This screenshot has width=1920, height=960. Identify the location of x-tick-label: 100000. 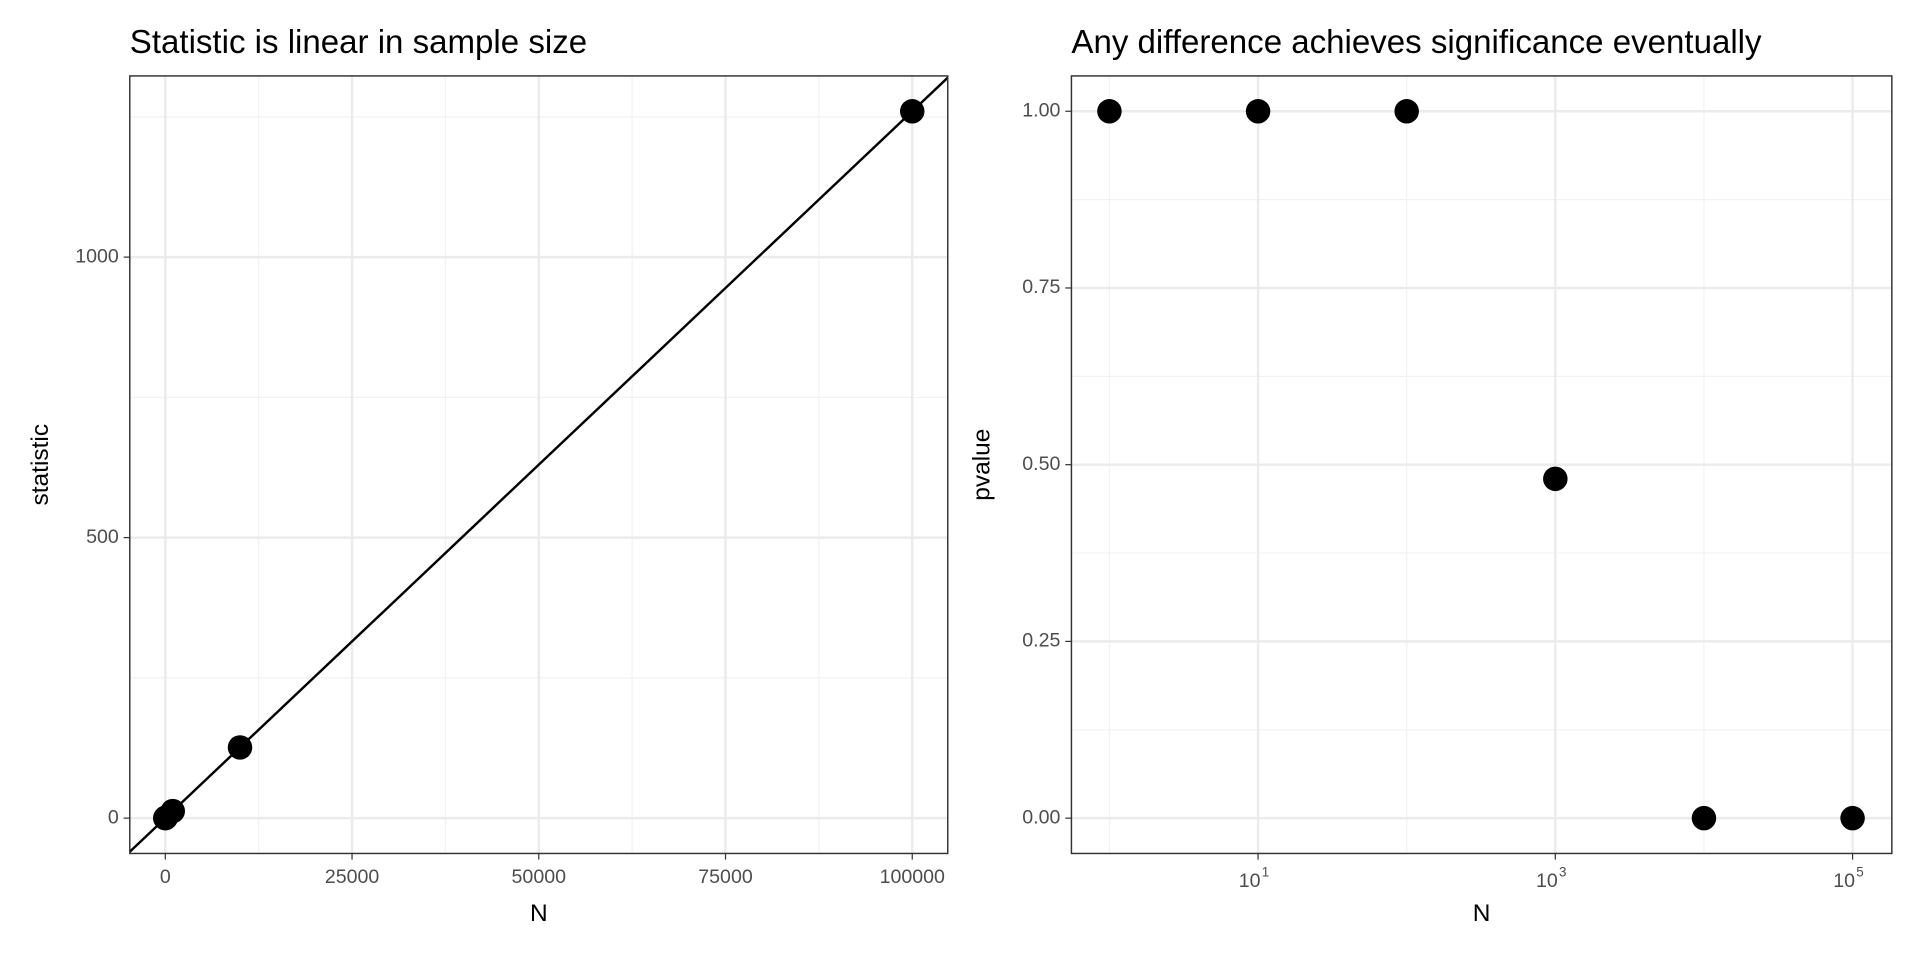
(912, 877).